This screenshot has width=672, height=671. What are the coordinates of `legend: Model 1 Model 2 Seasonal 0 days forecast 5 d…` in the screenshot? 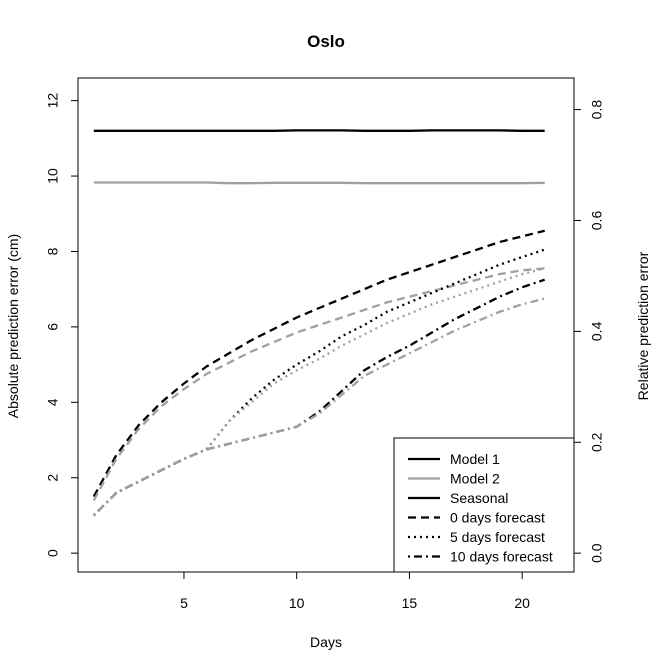 It's located at (484, 505).